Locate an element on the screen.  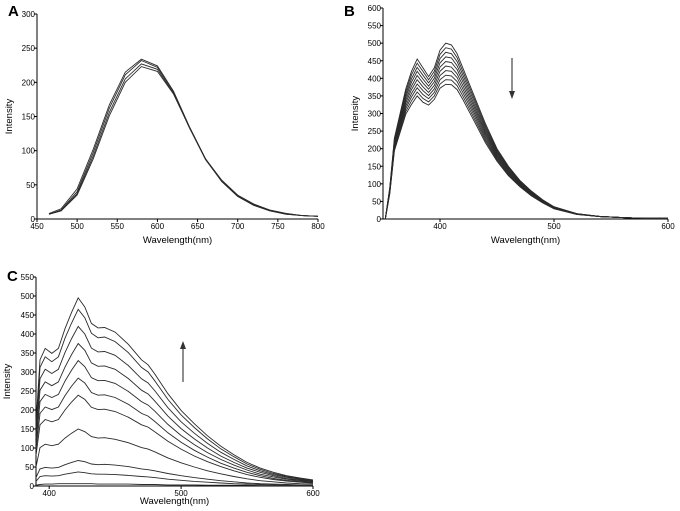
x-tick-label: 750 is located at coordinates (278, 226).